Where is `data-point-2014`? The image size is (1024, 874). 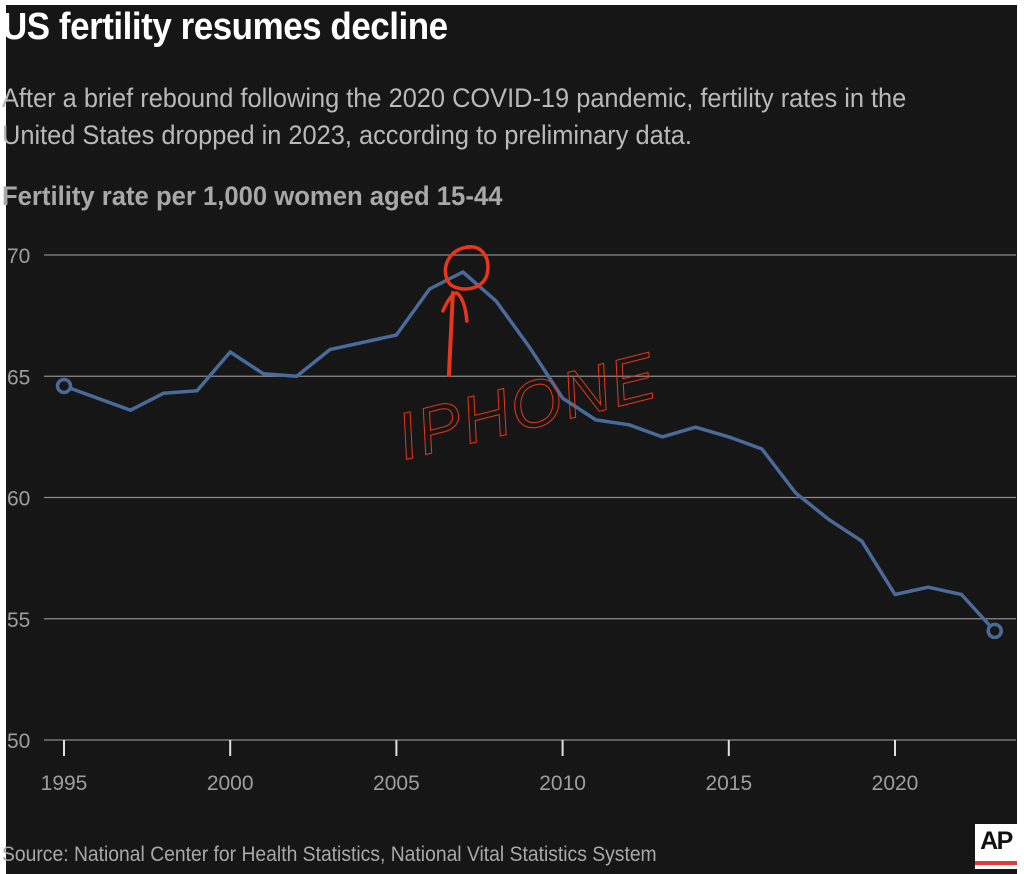
data-point-2014 is located at coordinates (696, 427).